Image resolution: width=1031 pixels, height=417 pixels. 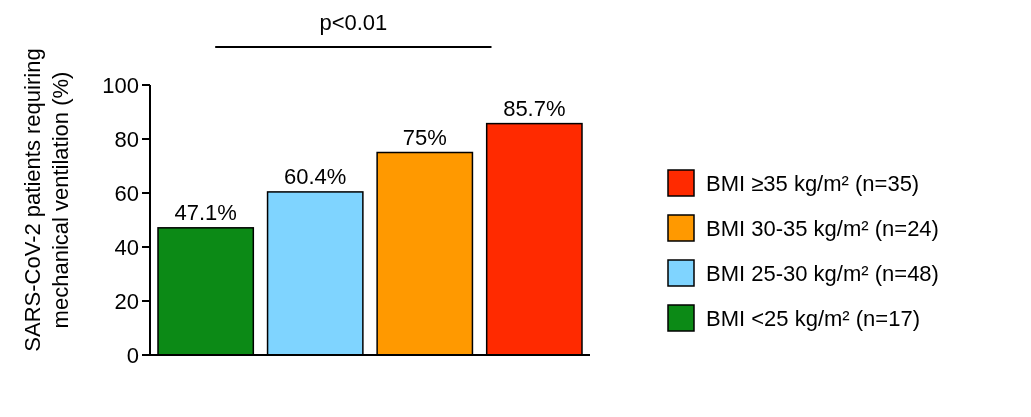 What do you see at coordinates (534, 108) in the screenshot?
I see `data-label: 85.7%` at bounding box center [534, 108].